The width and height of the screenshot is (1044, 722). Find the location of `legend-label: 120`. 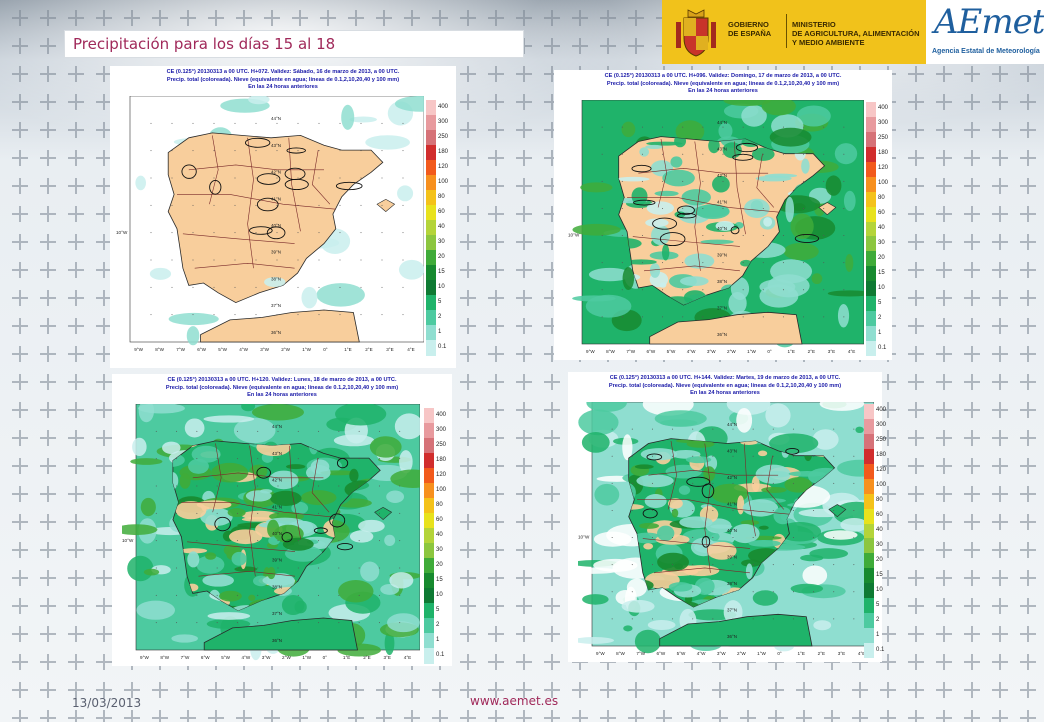

legend-label: 120 is located at coordinates (883, 168).